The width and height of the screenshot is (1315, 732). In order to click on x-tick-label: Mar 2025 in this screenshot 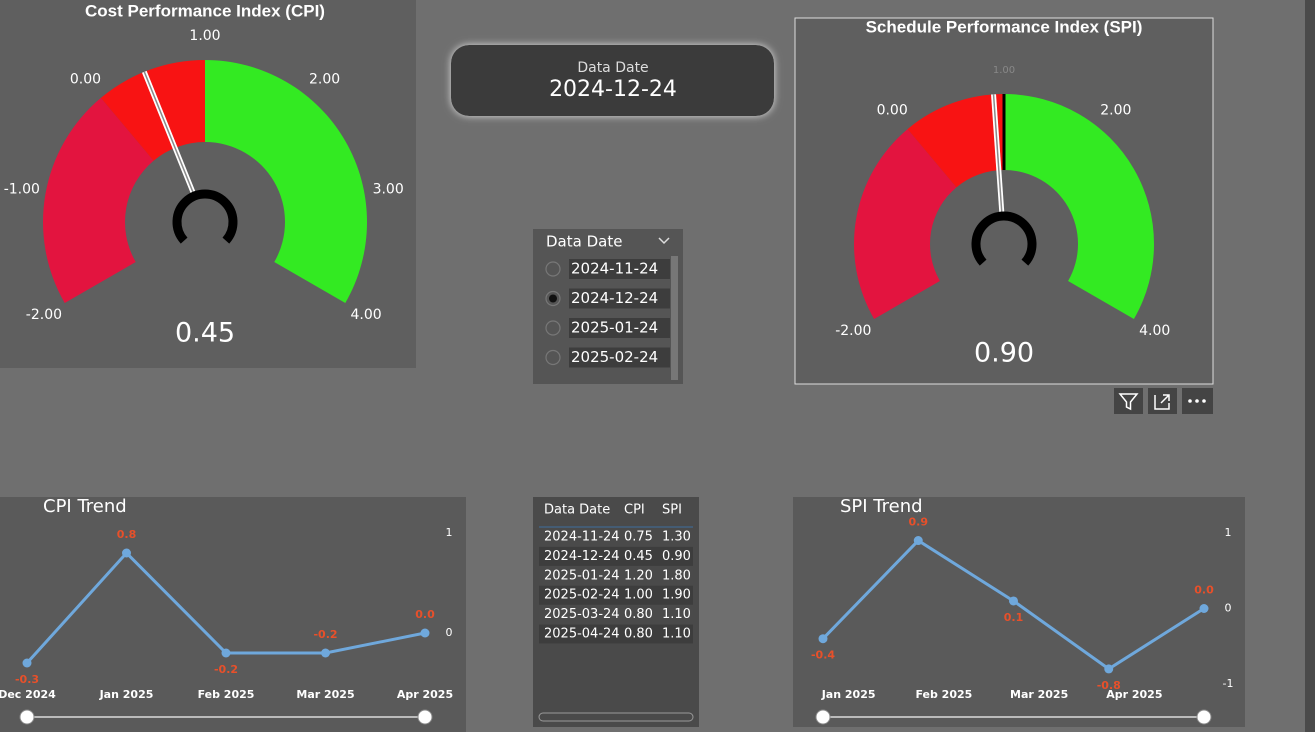, I will do `click(325, 694)`.